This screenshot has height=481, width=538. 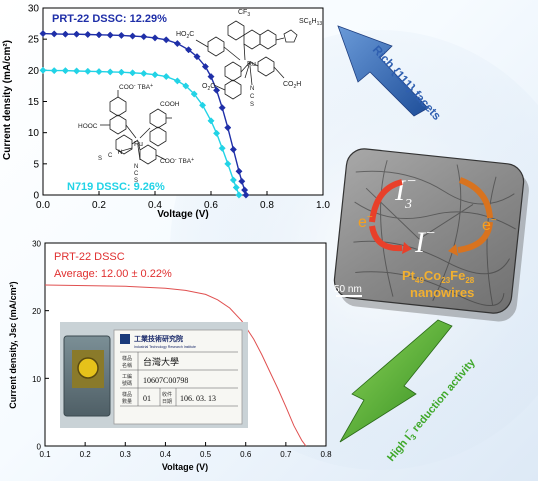 I want to click on bottom-ytick-label: 10, so click(x=36, y=379).